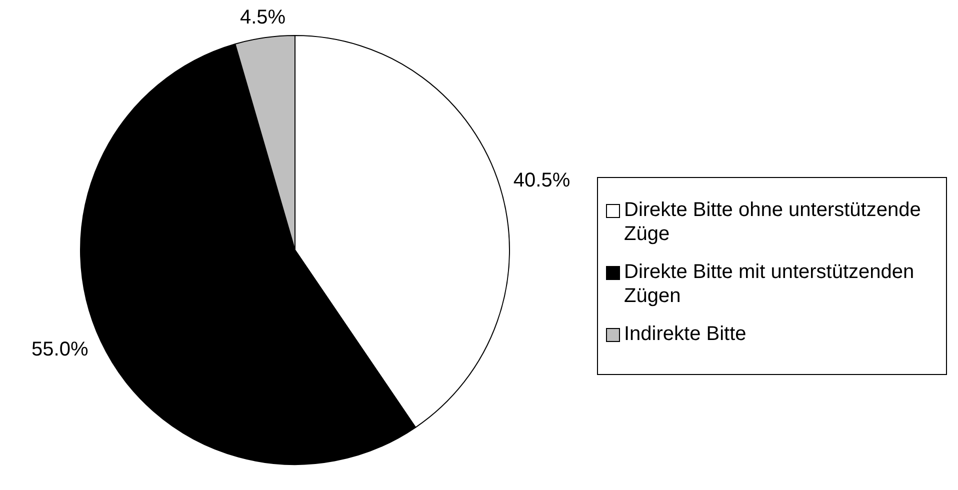  What do you see at coordinates (60, 349) in the screenshot?
I see `data-label: 55.0%` at bounding box center [60, 349].